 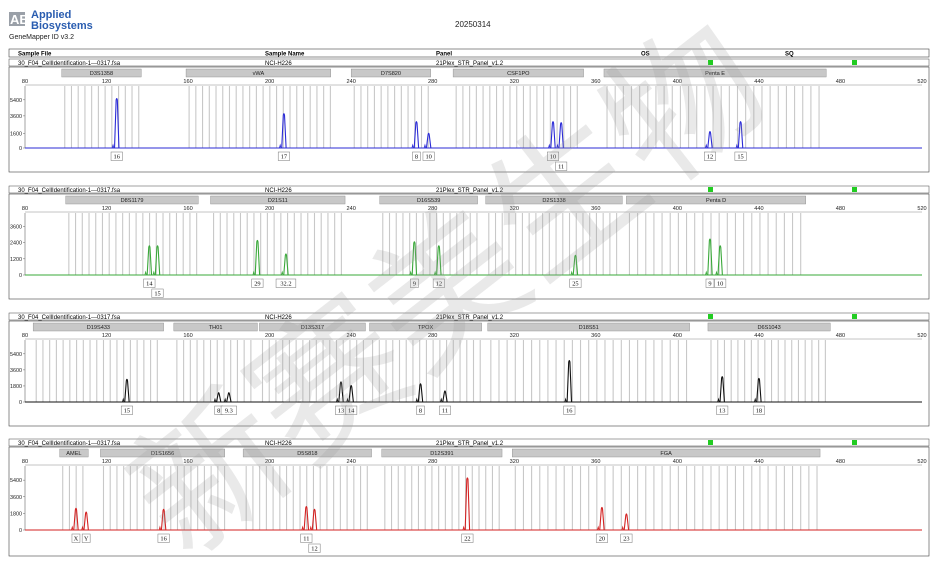 I want to click on locus-marker-penta-e, so click(x=715, y=73).